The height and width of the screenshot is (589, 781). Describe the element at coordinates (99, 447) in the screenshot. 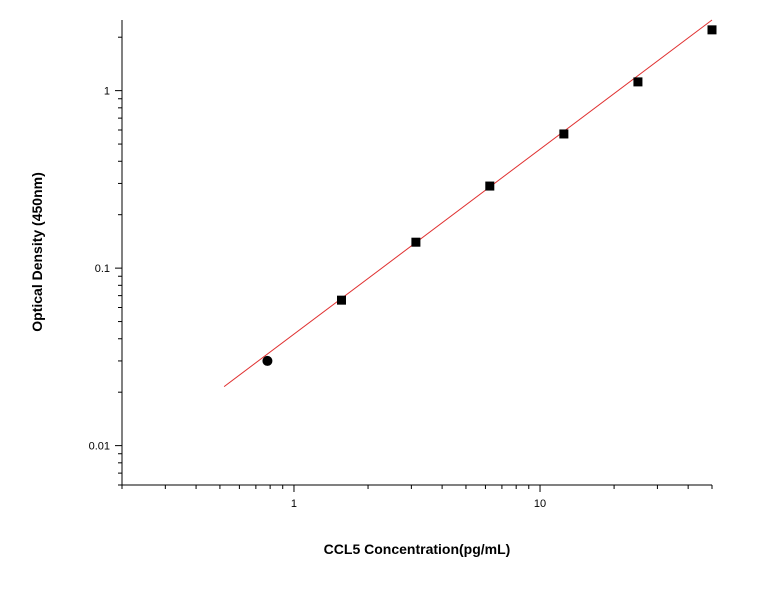

I see `y-tick-label: 0.01` at that location.